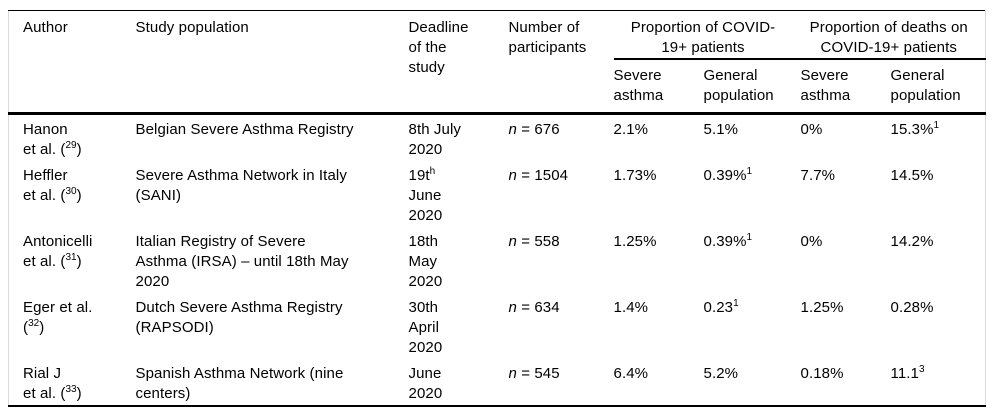 Image resolution: width=992 pixels, height=420 pixels. I want to click on cell-covid-severe: 2.1%, so click(659, 138).